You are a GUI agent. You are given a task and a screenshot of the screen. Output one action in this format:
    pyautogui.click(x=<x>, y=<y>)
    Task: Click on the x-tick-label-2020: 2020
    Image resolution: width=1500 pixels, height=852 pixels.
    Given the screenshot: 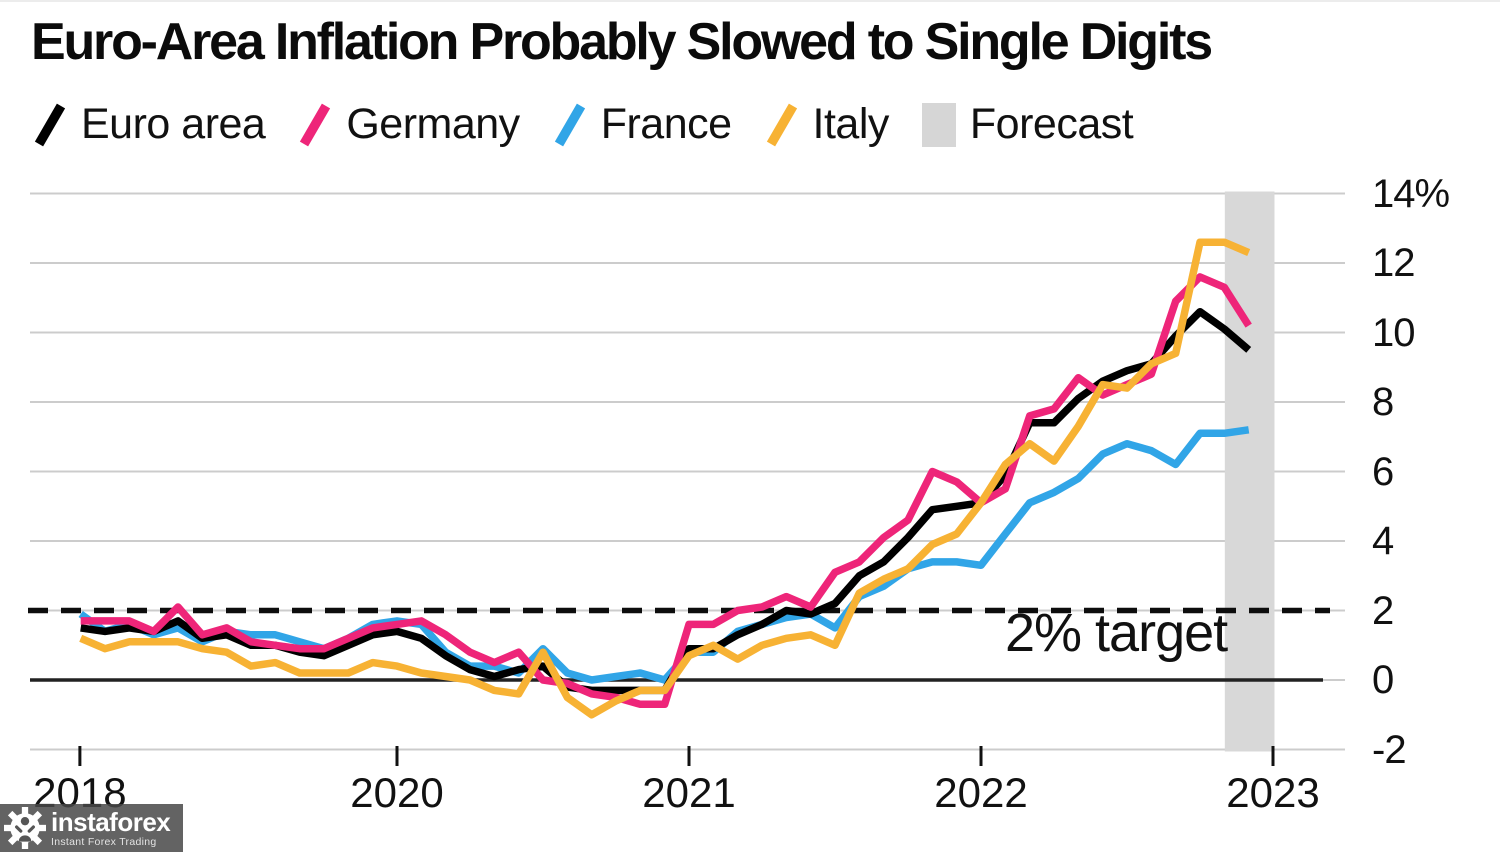 What is the action you would take?
    pyautogui.click(x=397, y=792)
    